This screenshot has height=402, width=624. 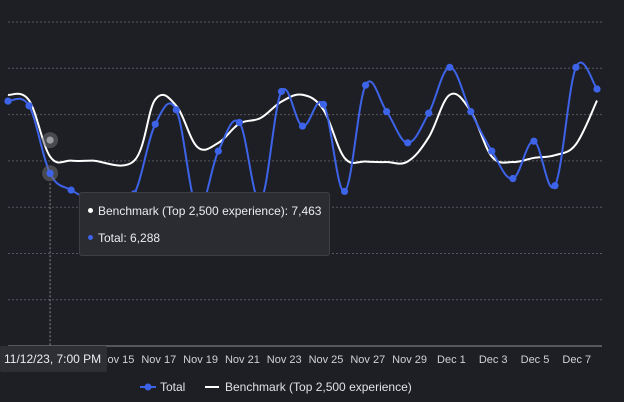 I want to click on x-tick-label: Nov 23, so click(x=284, y=360).